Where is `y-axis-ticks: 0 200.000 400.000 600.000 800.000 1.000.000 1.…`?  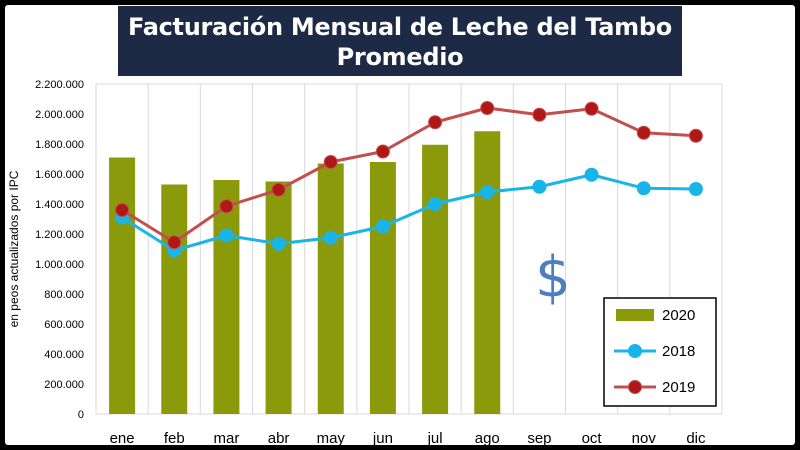 y-axis-ticks: 0 200.000 400.000 600.000 800.000 1.000.000 1.… is located at coordinates (59, 250).